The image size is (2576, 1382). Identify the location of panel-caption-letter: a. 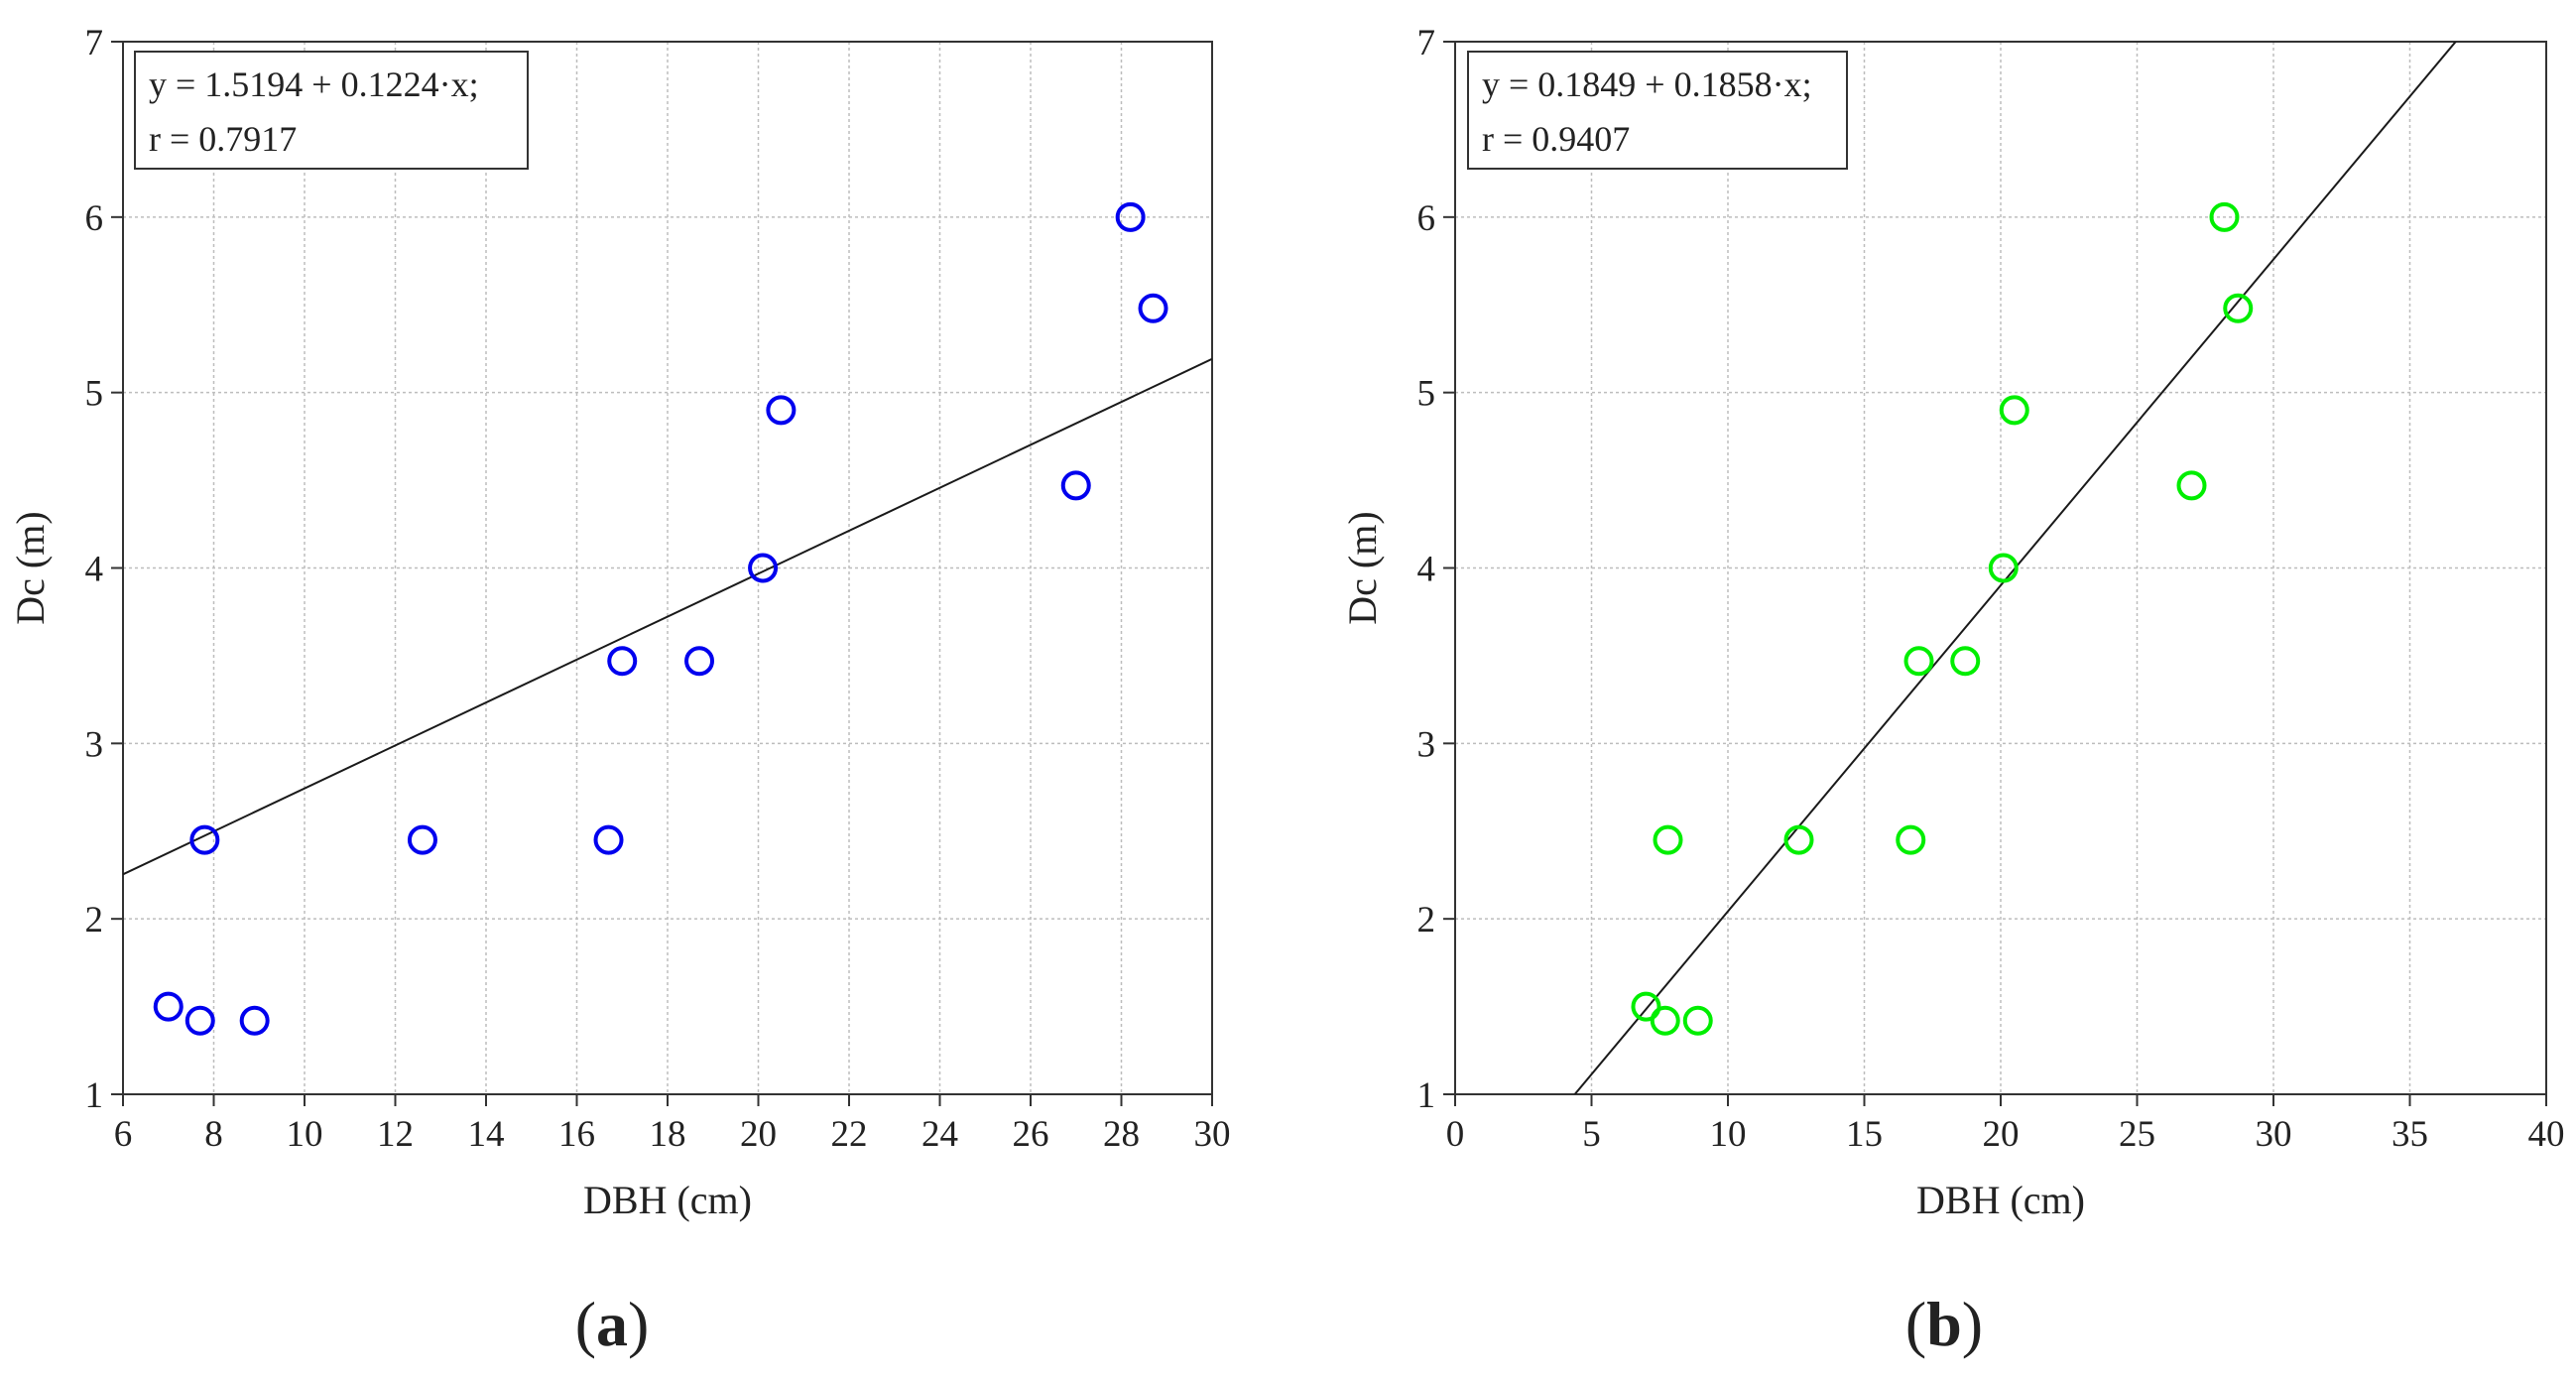
(612, 1324).